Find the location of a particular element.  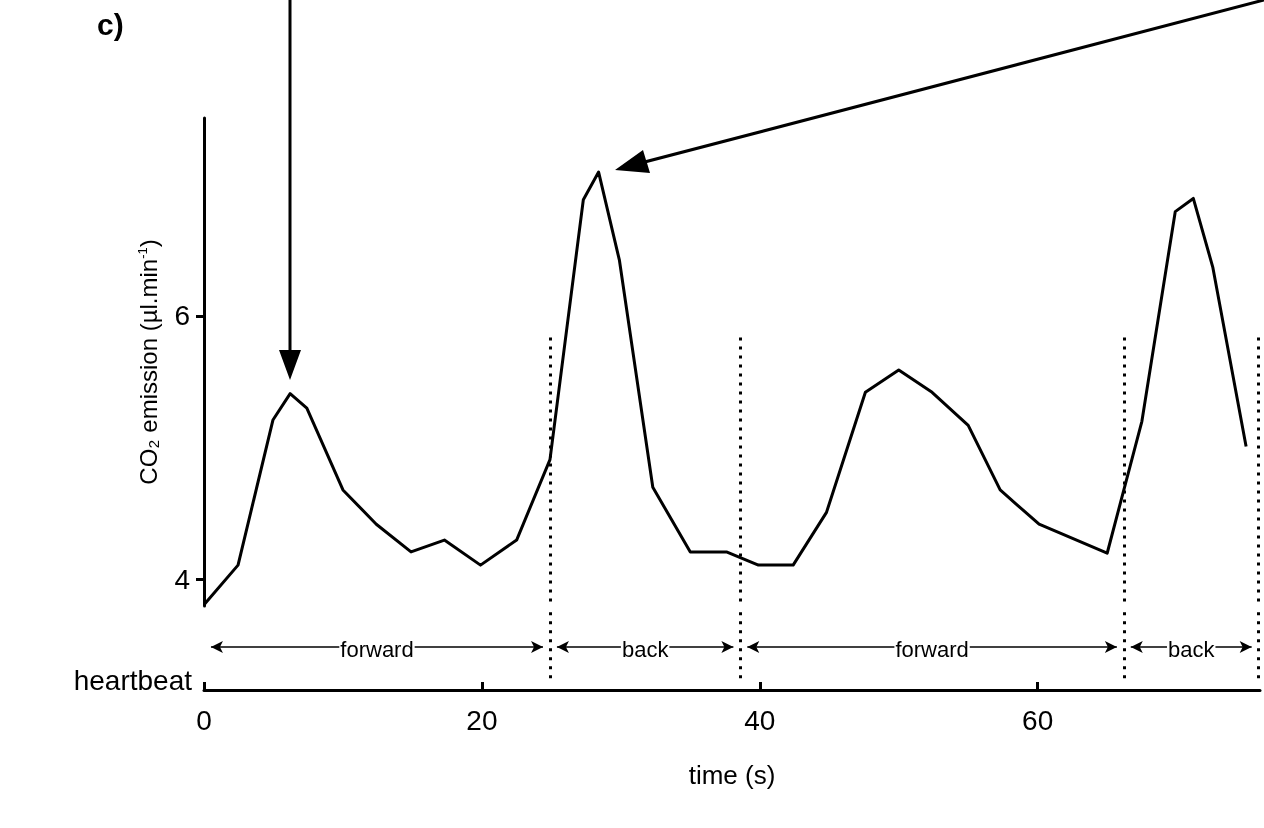

chart-title: c) is located at coordinates (110, 24).